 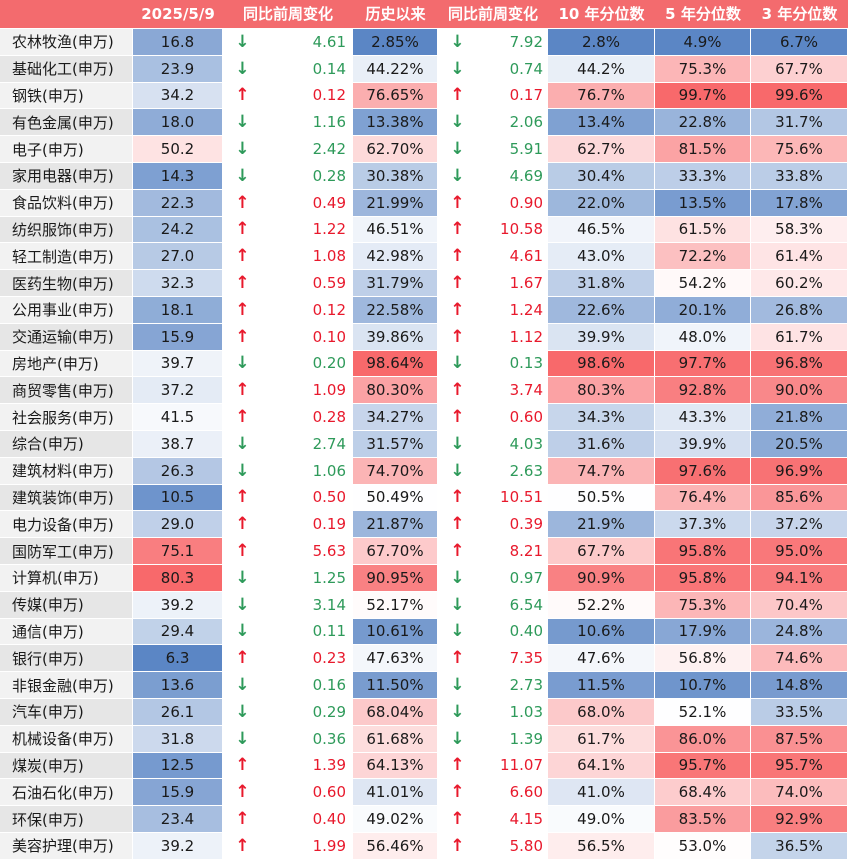 What do you see at coordinates (178, 685) in the screenshot?
I see `pe-value: 13.6` at bounding box center [178, 685].